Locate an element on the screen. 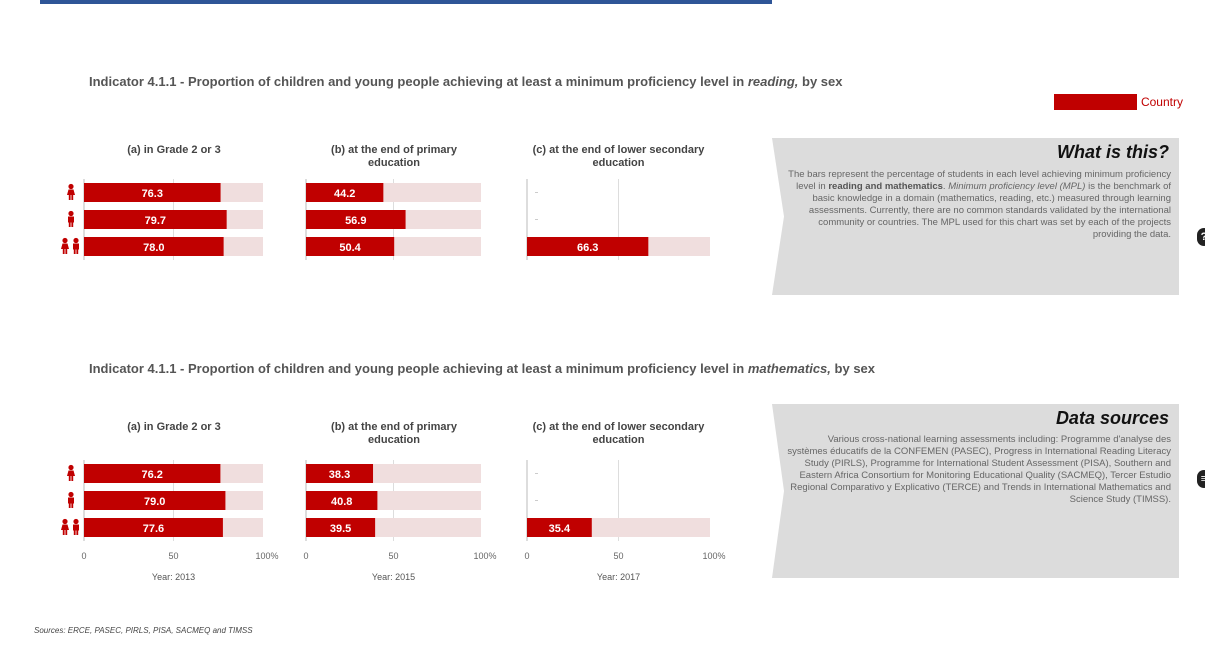  bar-value-label: 76.3 is located at coordinates (152, 194).